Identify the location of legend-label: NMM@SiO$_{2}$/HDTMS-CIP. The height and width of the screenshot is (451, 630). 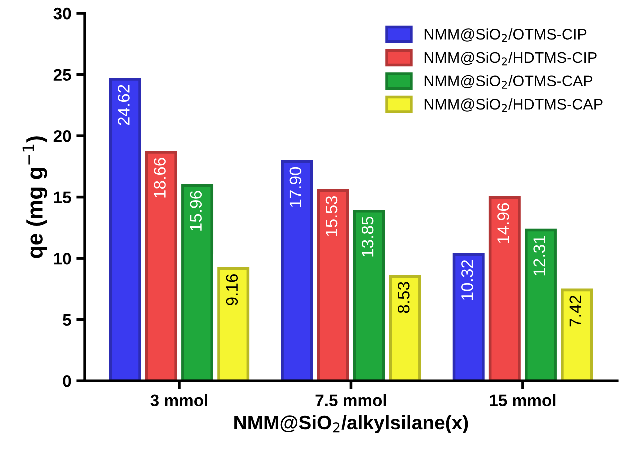
(510, 59).